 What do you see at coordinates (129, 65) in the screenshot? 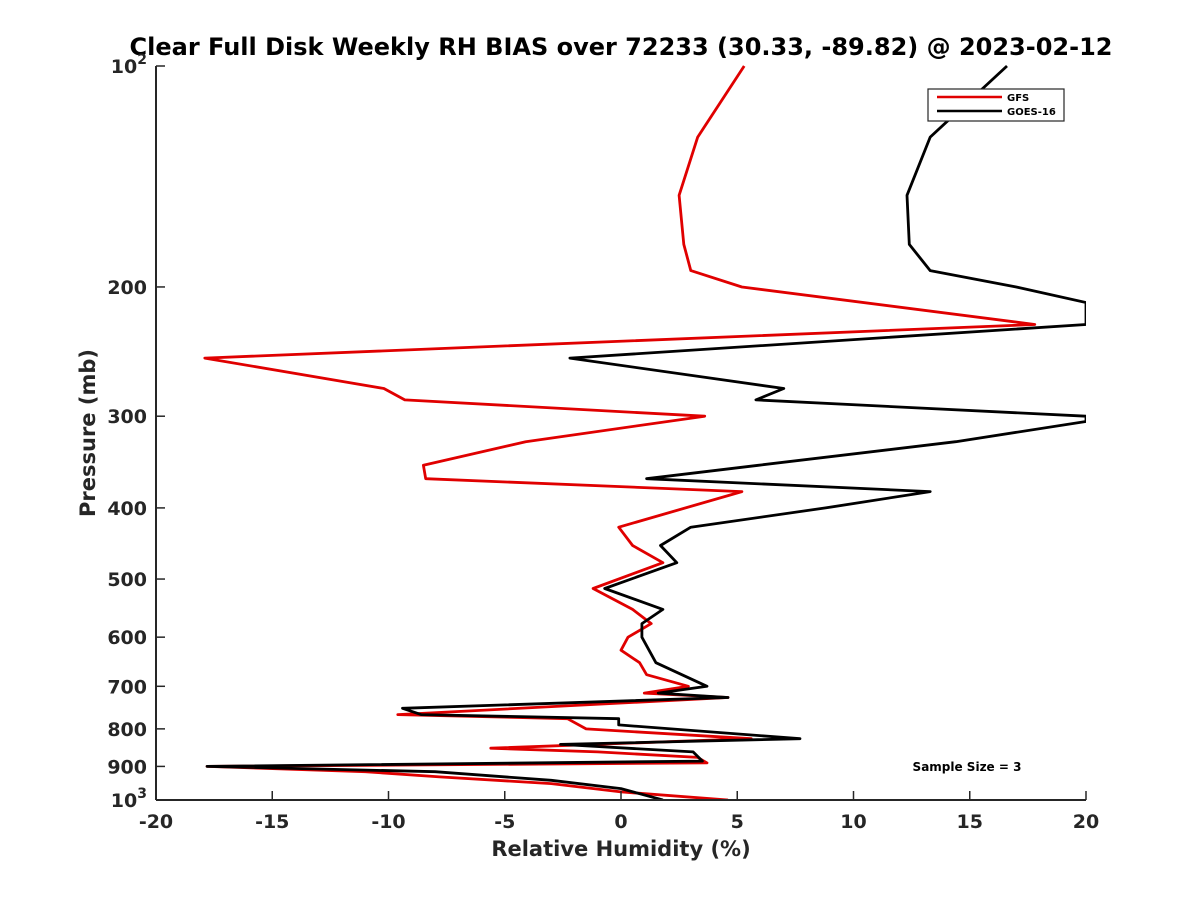
I see `y-tick-label: 10²` at bounding box center [129, 65].